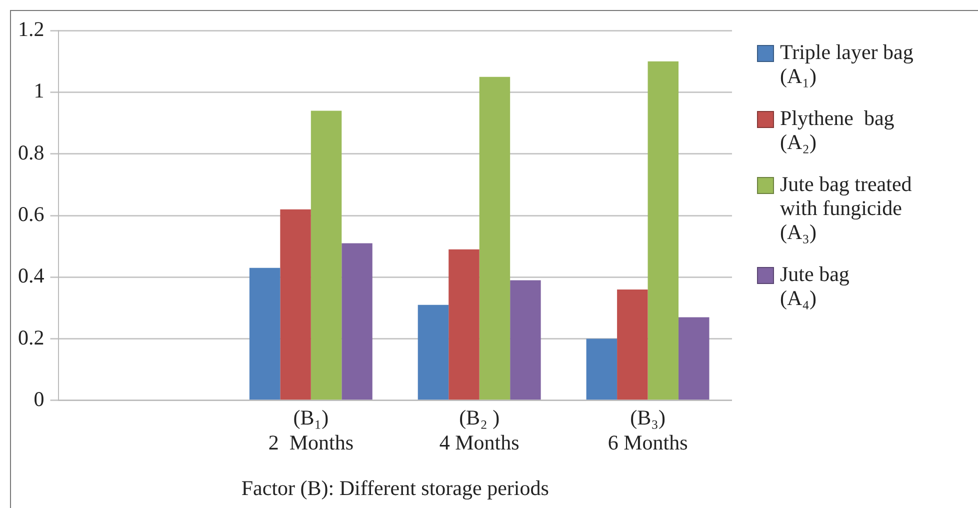 This screenshot has width=978, height=508. Describe the element at coordinates (479, 430) in the screenshot. I see `x-tick-label: (B₂ ) 4 Months` at that location.